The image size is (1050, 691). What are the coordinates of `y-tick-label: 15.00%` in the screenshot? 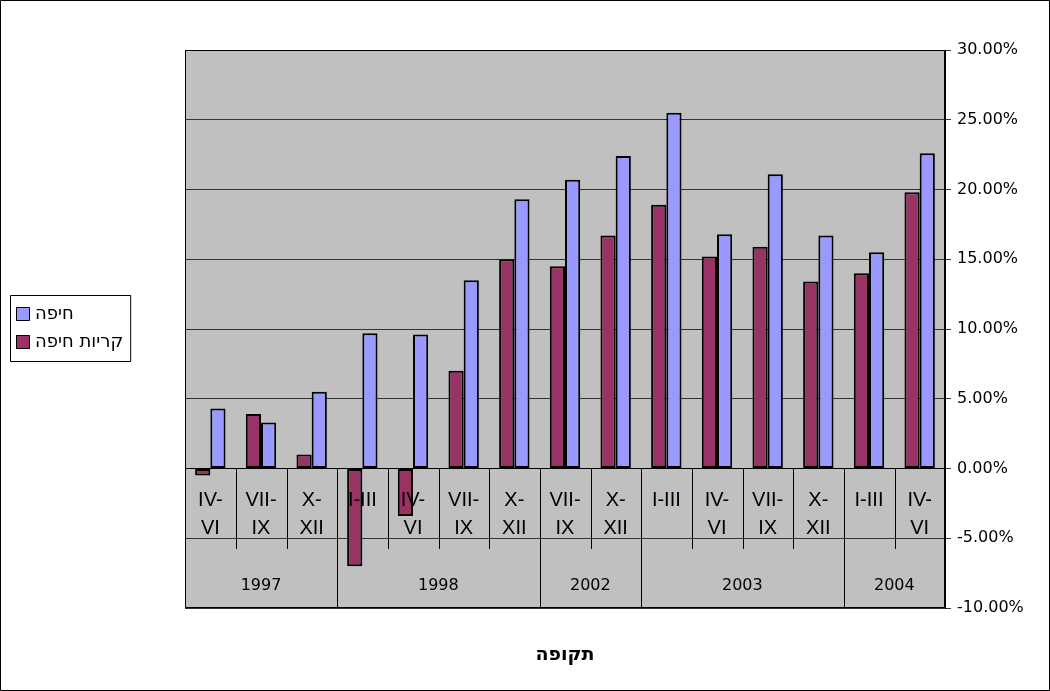 It's located at (988, 258).